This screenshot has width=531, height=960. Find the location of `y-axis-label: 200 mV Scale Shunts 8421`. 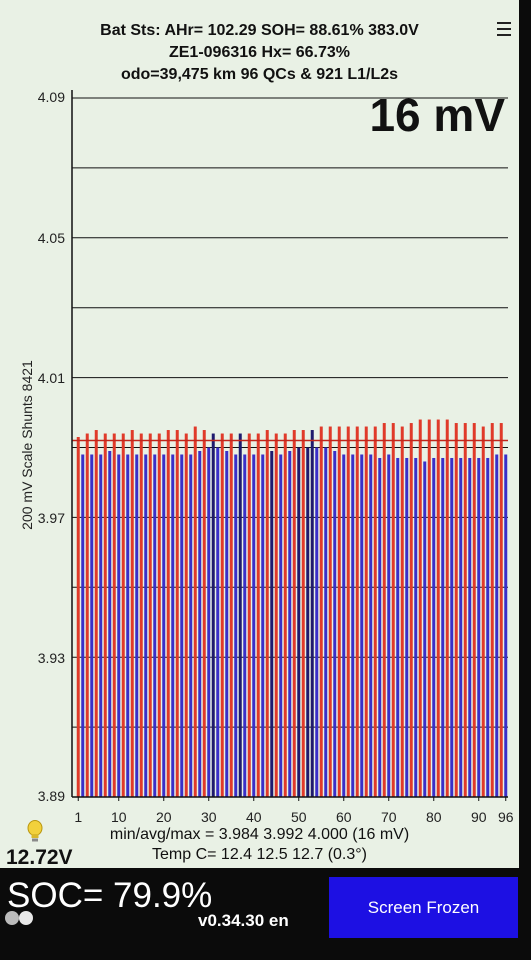

y-axis-label: 200 mV Scale Shunts 8421 is located at coordinates (27, 445).